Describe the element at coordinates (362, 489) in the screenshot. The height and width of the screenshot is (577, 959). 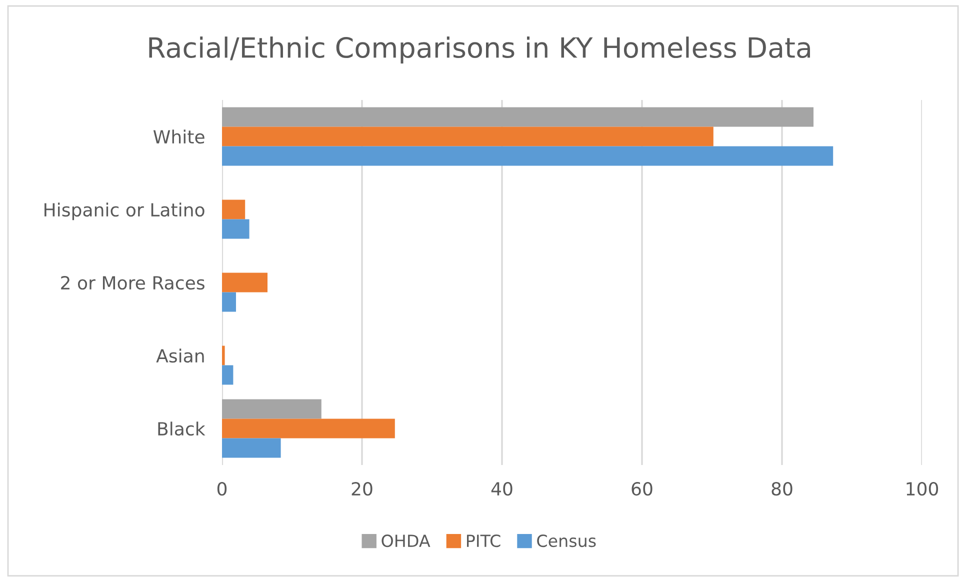
I see `x-tick-label: 20` at that location.